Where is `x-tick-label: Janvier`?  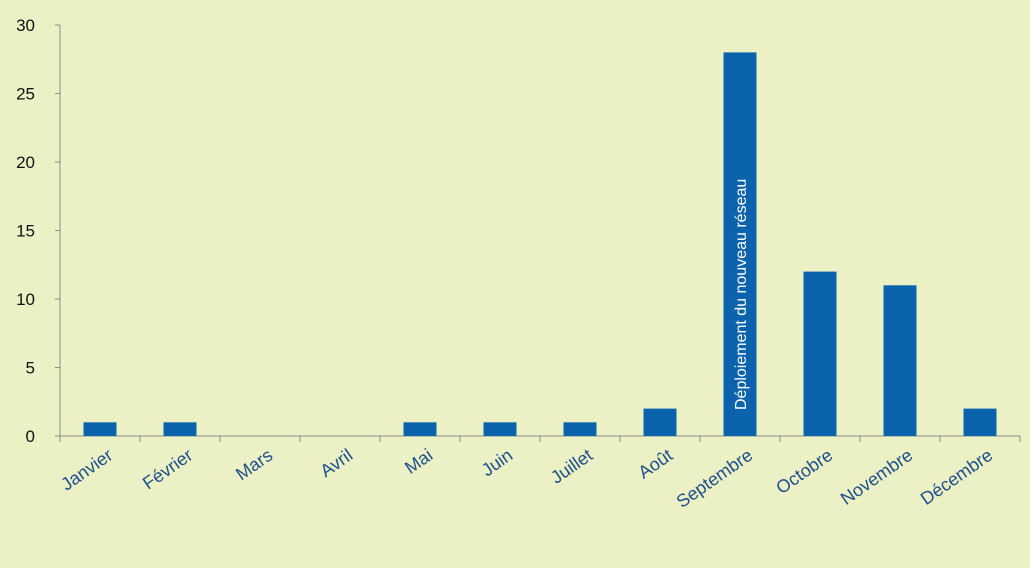
x-tick-label: Janvier is located at coordinates (86, 470).